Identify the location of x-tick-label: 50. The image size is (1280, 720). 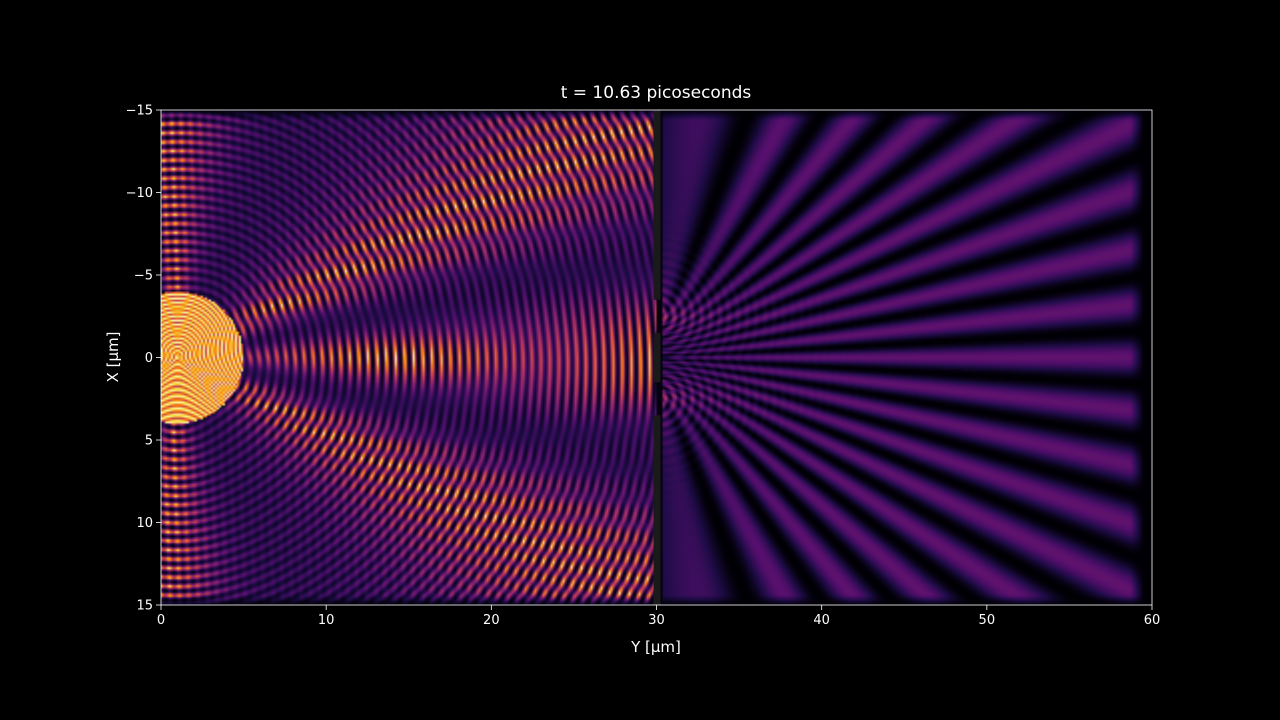
(987, 620).